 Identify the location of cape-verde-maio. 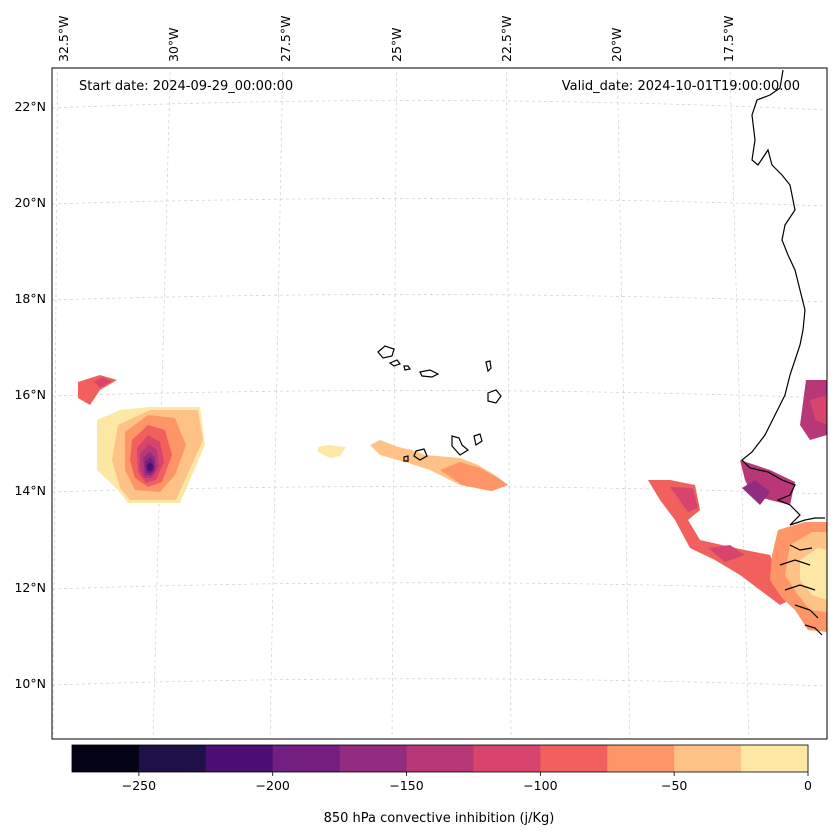
(478, 439).